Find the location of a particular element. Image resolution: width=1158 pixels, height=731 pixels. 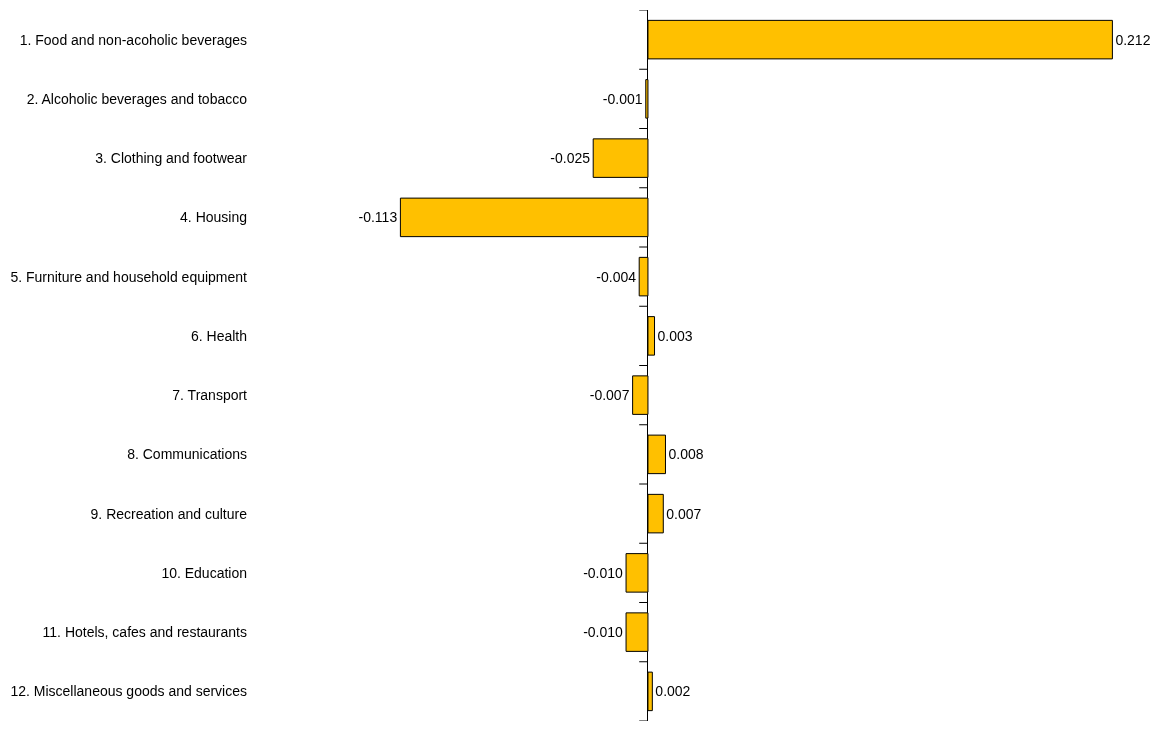

y-tick-label: 10. Education is located at coordinates (204, 572).